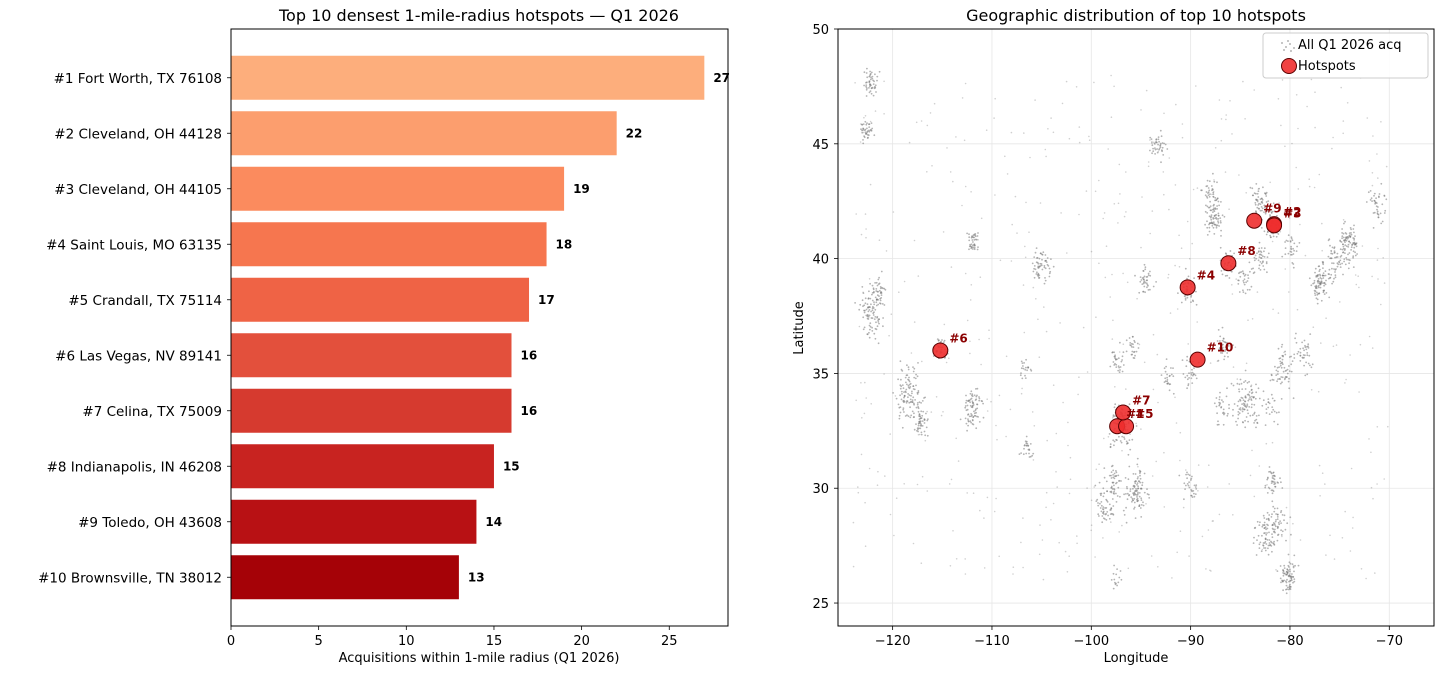 The width and height of the screenshot is (1456, 681). What do you see at coordinates (799, 328) in the screenshot?
I see `map-chart-y-axis-label: Latitude` at bounding box center [799, 328].